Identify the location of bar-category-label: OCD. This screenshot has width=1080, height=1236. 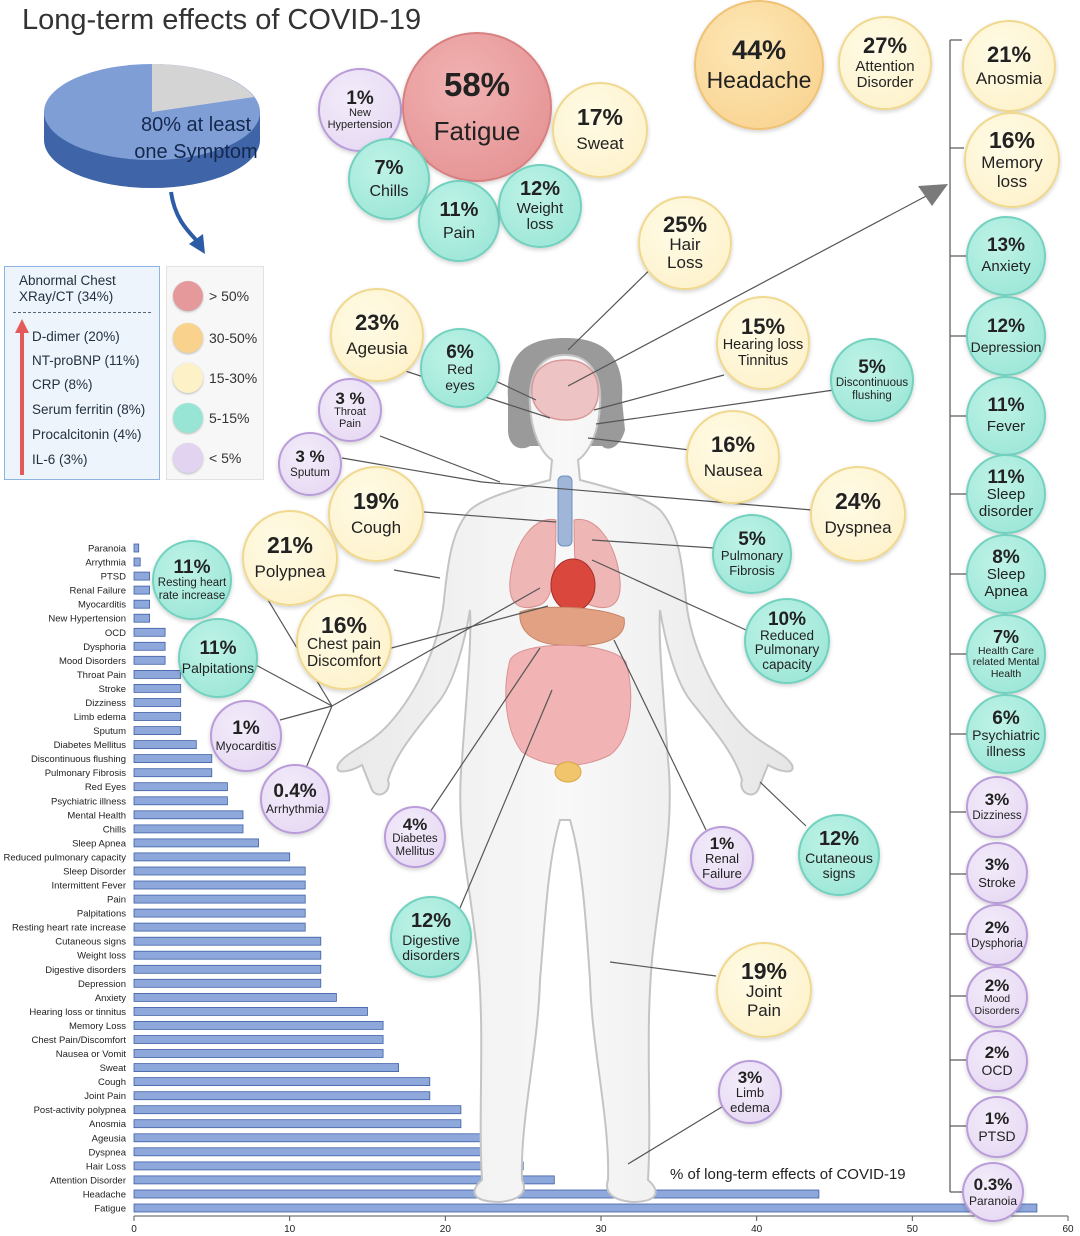
(115, 633).